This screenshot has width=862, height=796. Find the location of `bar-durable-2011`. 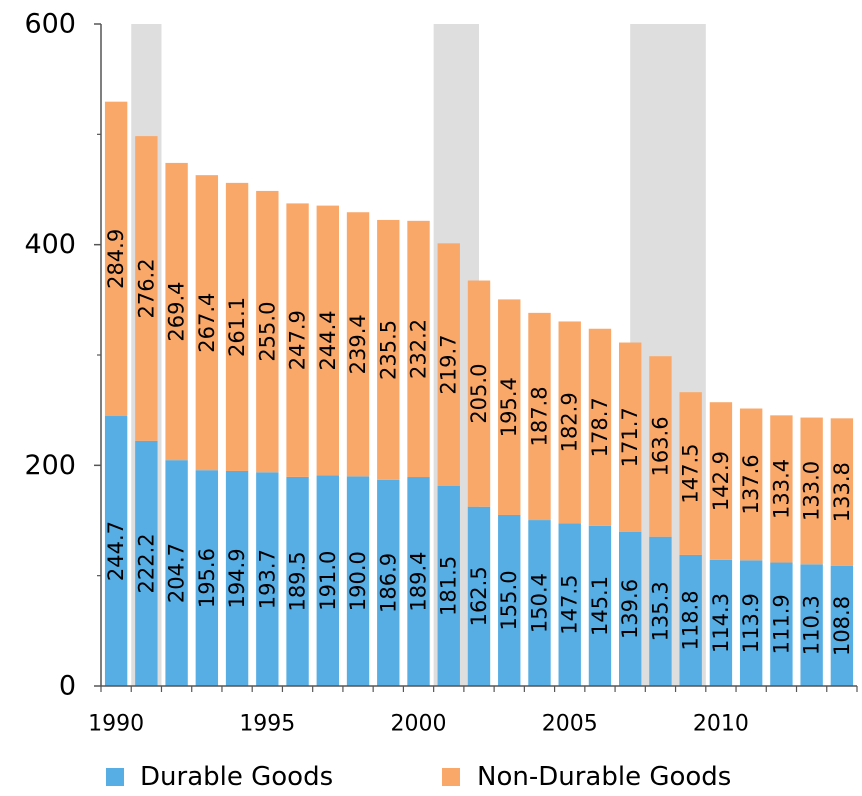

bar-durable-2011 is located at coordinates (751, 623).